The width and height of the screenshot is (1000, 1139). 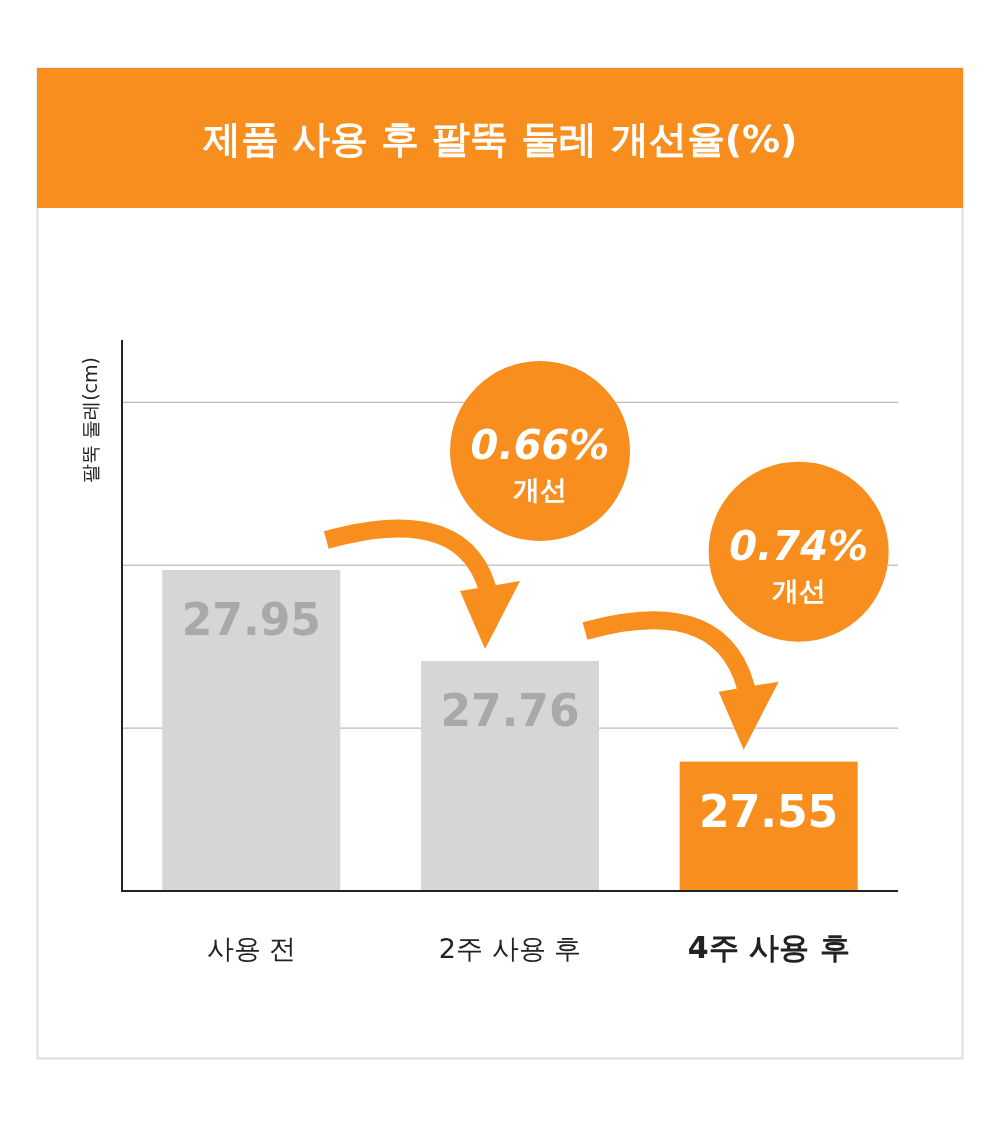 I want to click on annotation: 0.74%, so click(x=799, y=545).